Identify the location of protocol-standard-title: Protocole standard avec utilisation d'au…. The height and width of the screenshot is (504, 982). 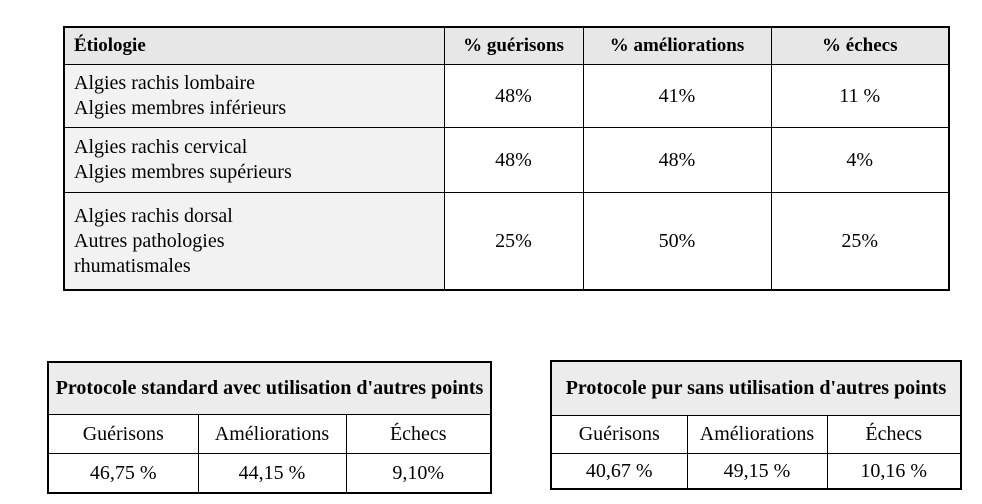
(269, 388).